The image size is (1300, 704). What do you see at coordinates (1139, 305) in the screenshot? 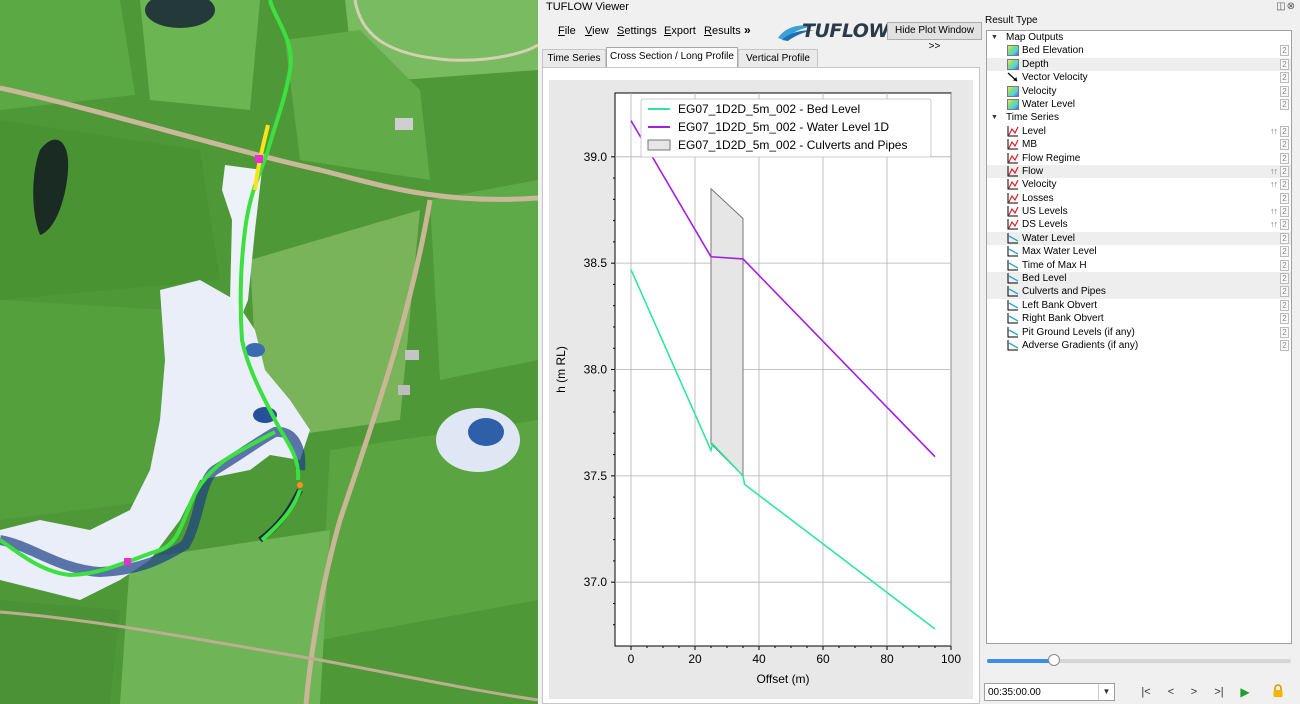
I see `tree-item: Left Bank Obvert 2` at bounding box center [1139, 305].